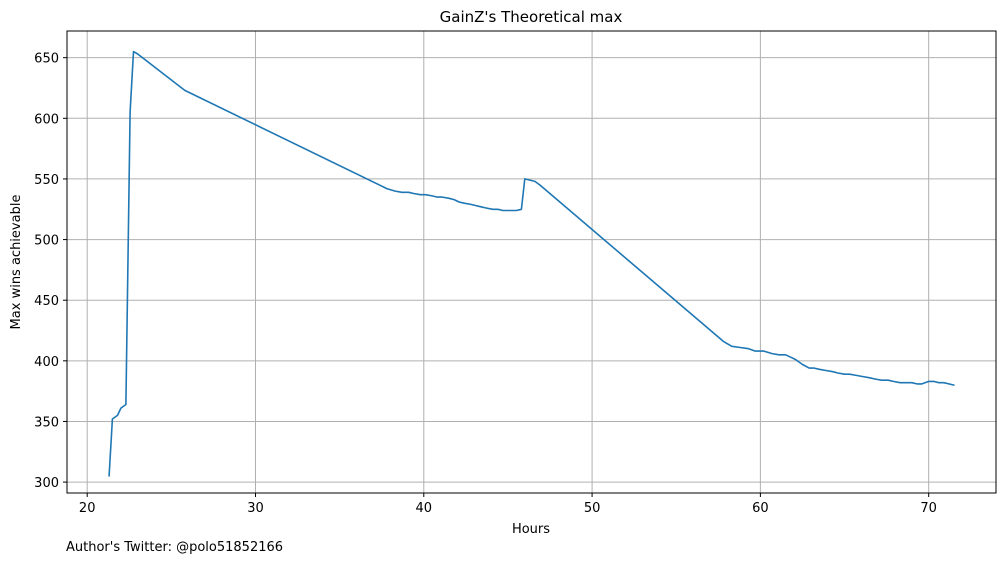 The image size is (1005, 562). I want to click on y-tick-label: 400, so click(46, 362).